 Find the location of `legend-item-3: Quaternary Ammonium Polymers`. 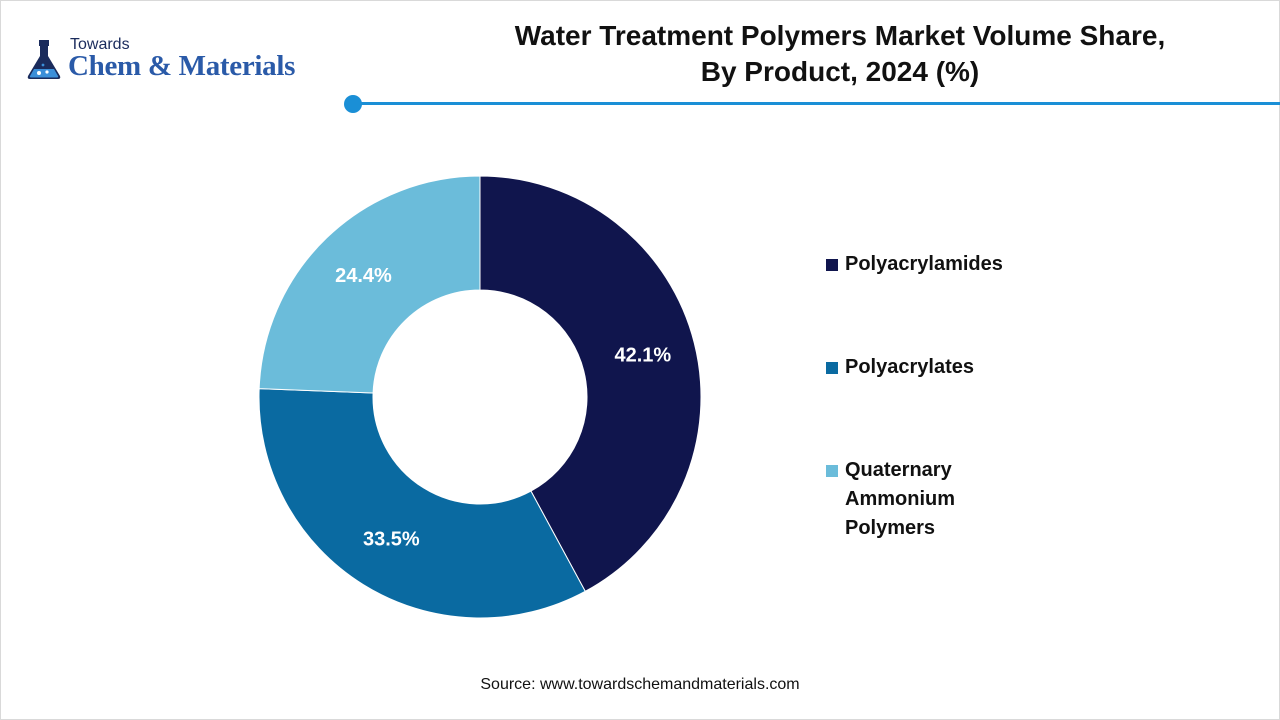

legend-item-3: Quaternary Ammonium Polymers is located at coordinates (976, 499).